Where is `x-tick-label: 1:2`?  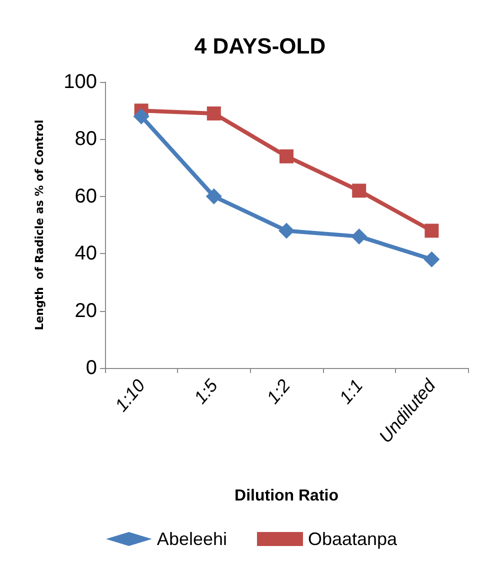
x-tick-label: 1:2 is located at coordinates (278, 392).